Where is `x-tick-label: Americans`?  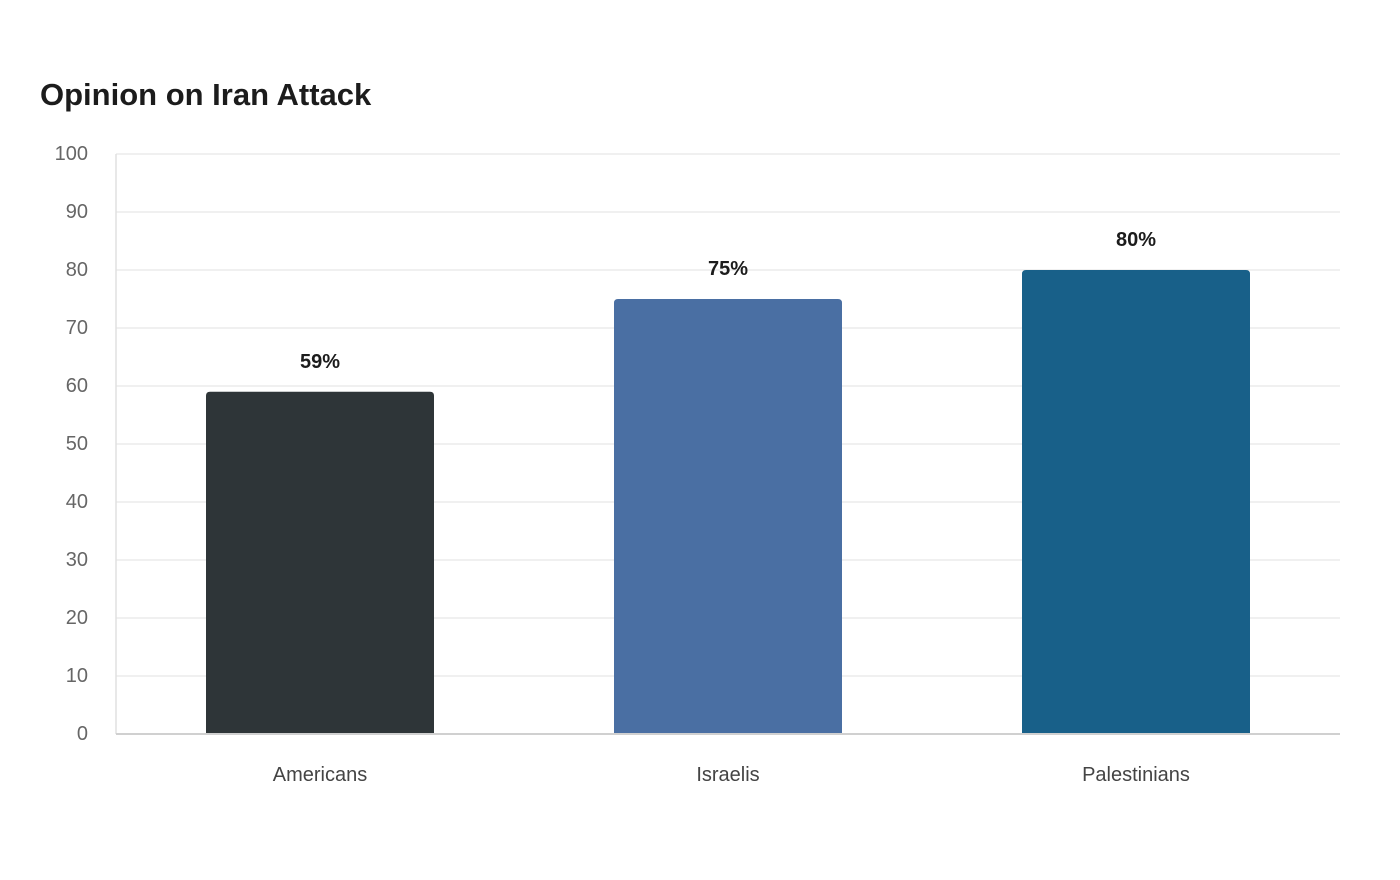
x-tick-label: Americans is located at coordinates (320, 775).